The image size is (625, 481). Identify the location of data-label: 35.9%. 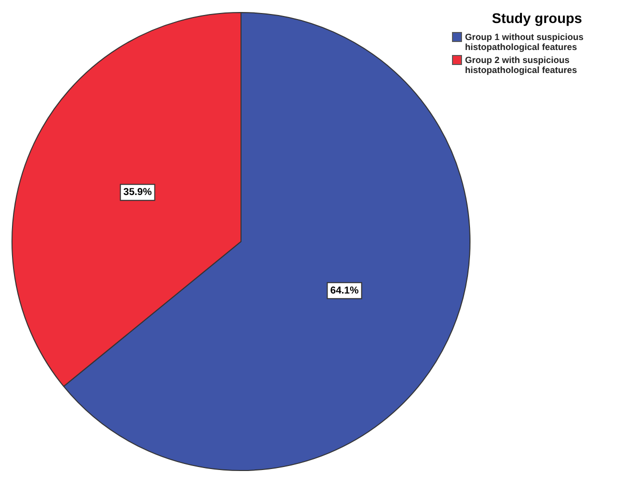
(137, 192).